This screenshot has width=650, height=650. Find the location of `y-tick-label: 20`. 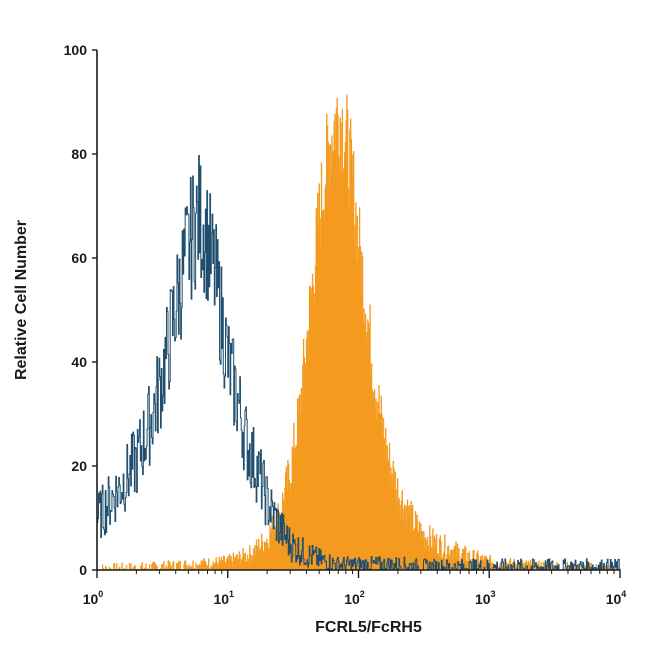

y-tick-label: 20 is located at coordinates (79, 466).